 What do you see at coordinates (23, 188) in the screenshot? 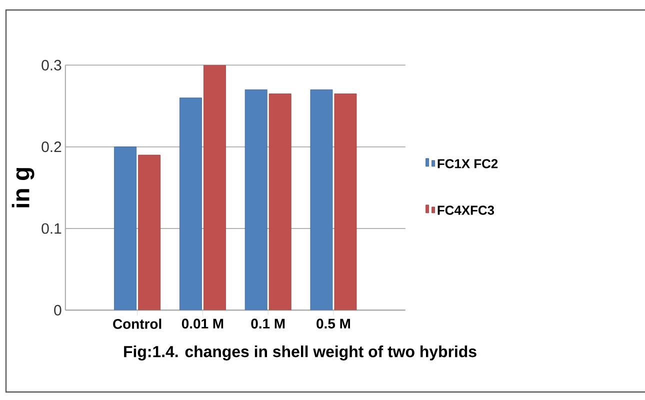
I see `y-axis-title: in g` at bounding box center [23, 188].